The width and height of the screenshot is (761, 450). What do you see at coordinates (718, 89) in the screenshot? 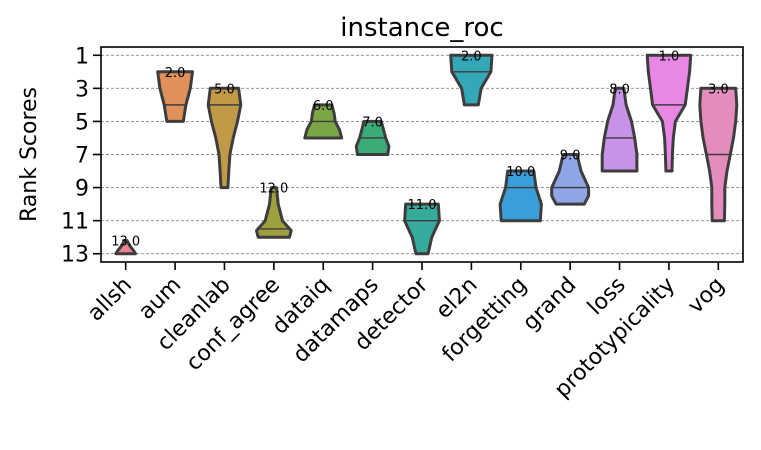
I see `data-label-vog: 3.0` at bounding box center [718, 89].